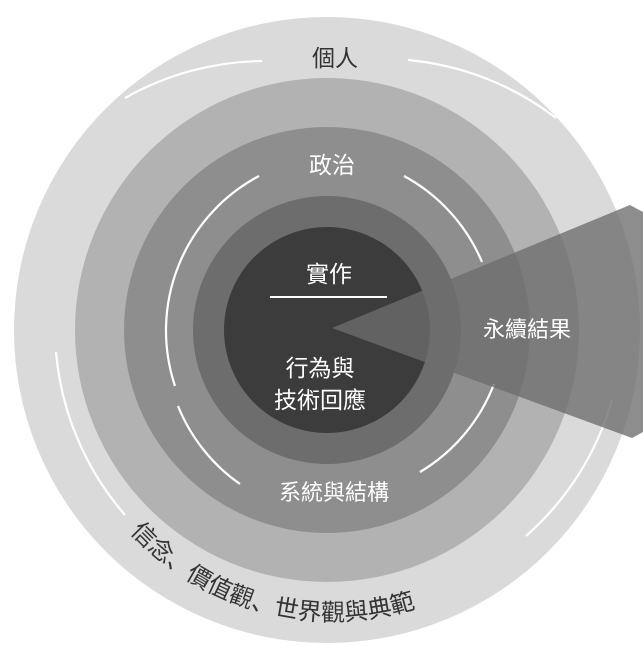 The image size is (643, 647). I want to click on politics-label: 政治, so click(332, 166).